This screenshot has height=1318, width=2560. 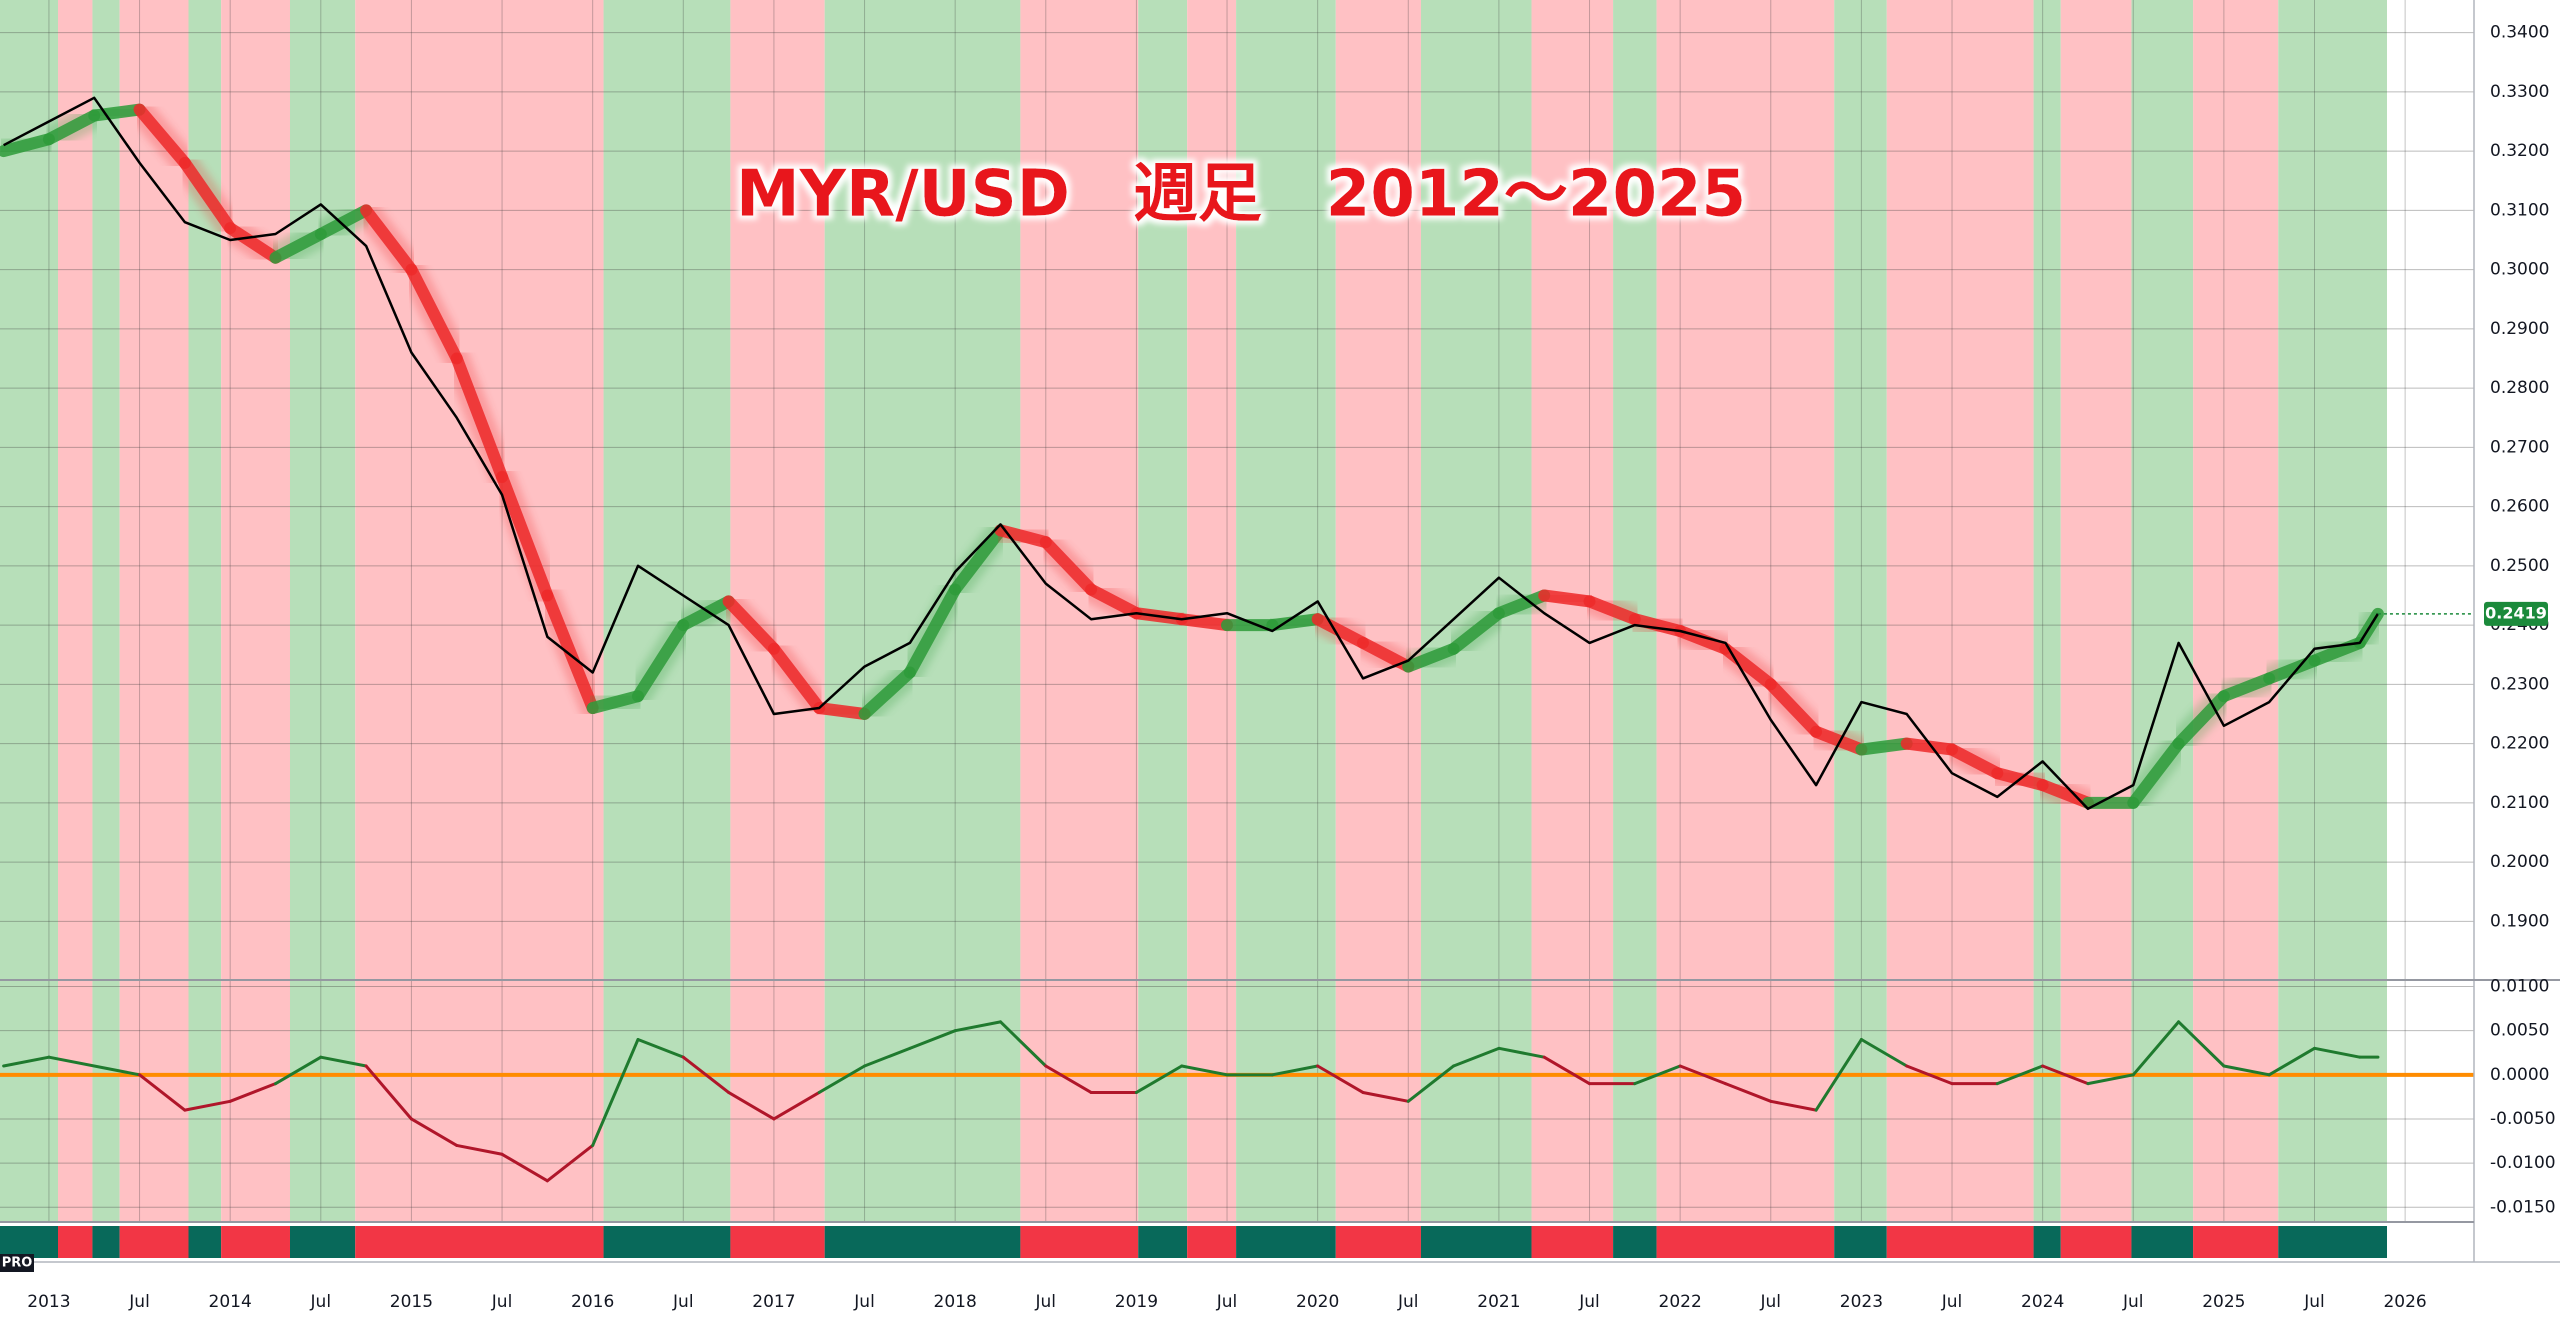 I want to click on y-tick-label: 0.2000, so click(x=2519, y=862).